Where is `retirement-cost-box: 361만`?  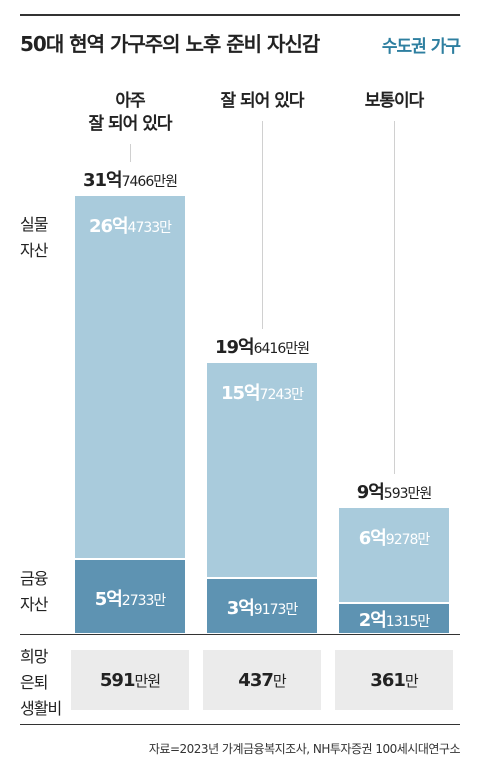
retirement-cost-box: 361만 is located at coordinates (394, 680).